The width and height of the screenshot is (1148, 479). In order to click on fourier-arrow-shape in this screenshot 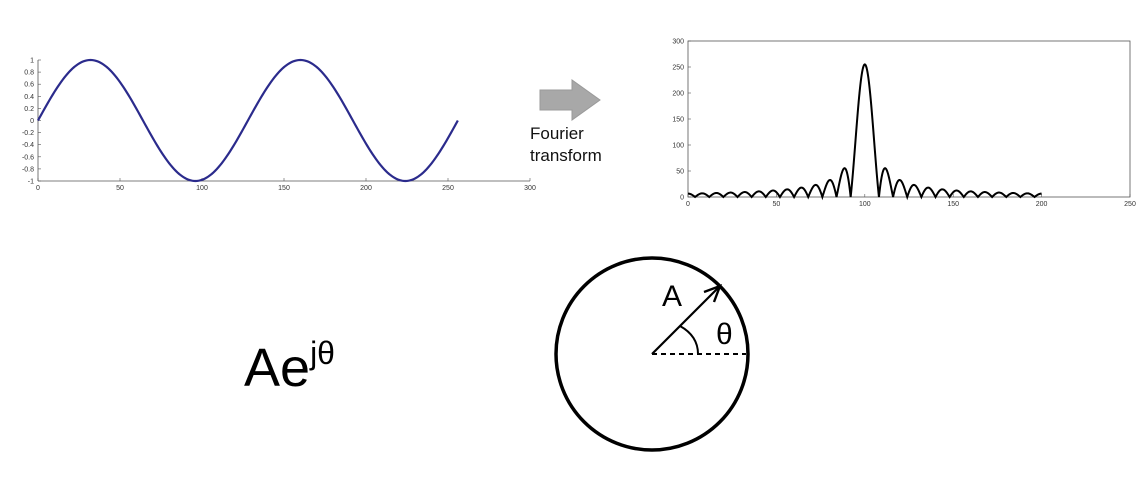, I will do `click(570, 100)`.